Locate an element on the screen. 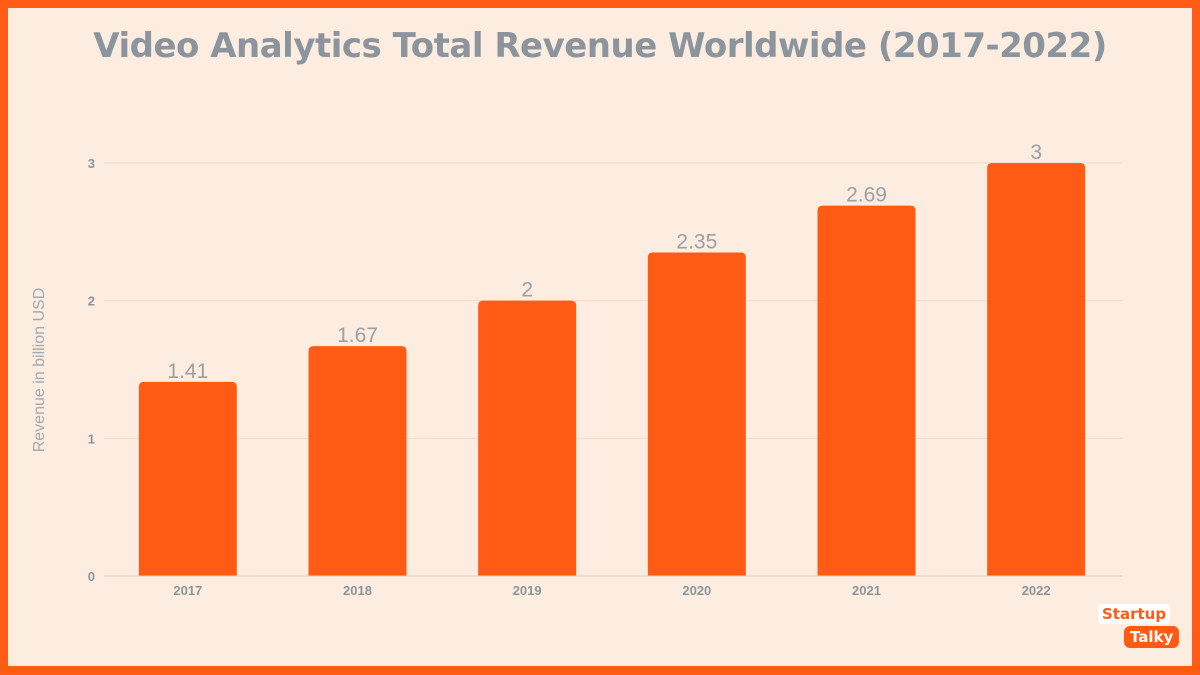 This screenshot has width=1200, height=675. bar-2018 is located at coordinates (357, 461).